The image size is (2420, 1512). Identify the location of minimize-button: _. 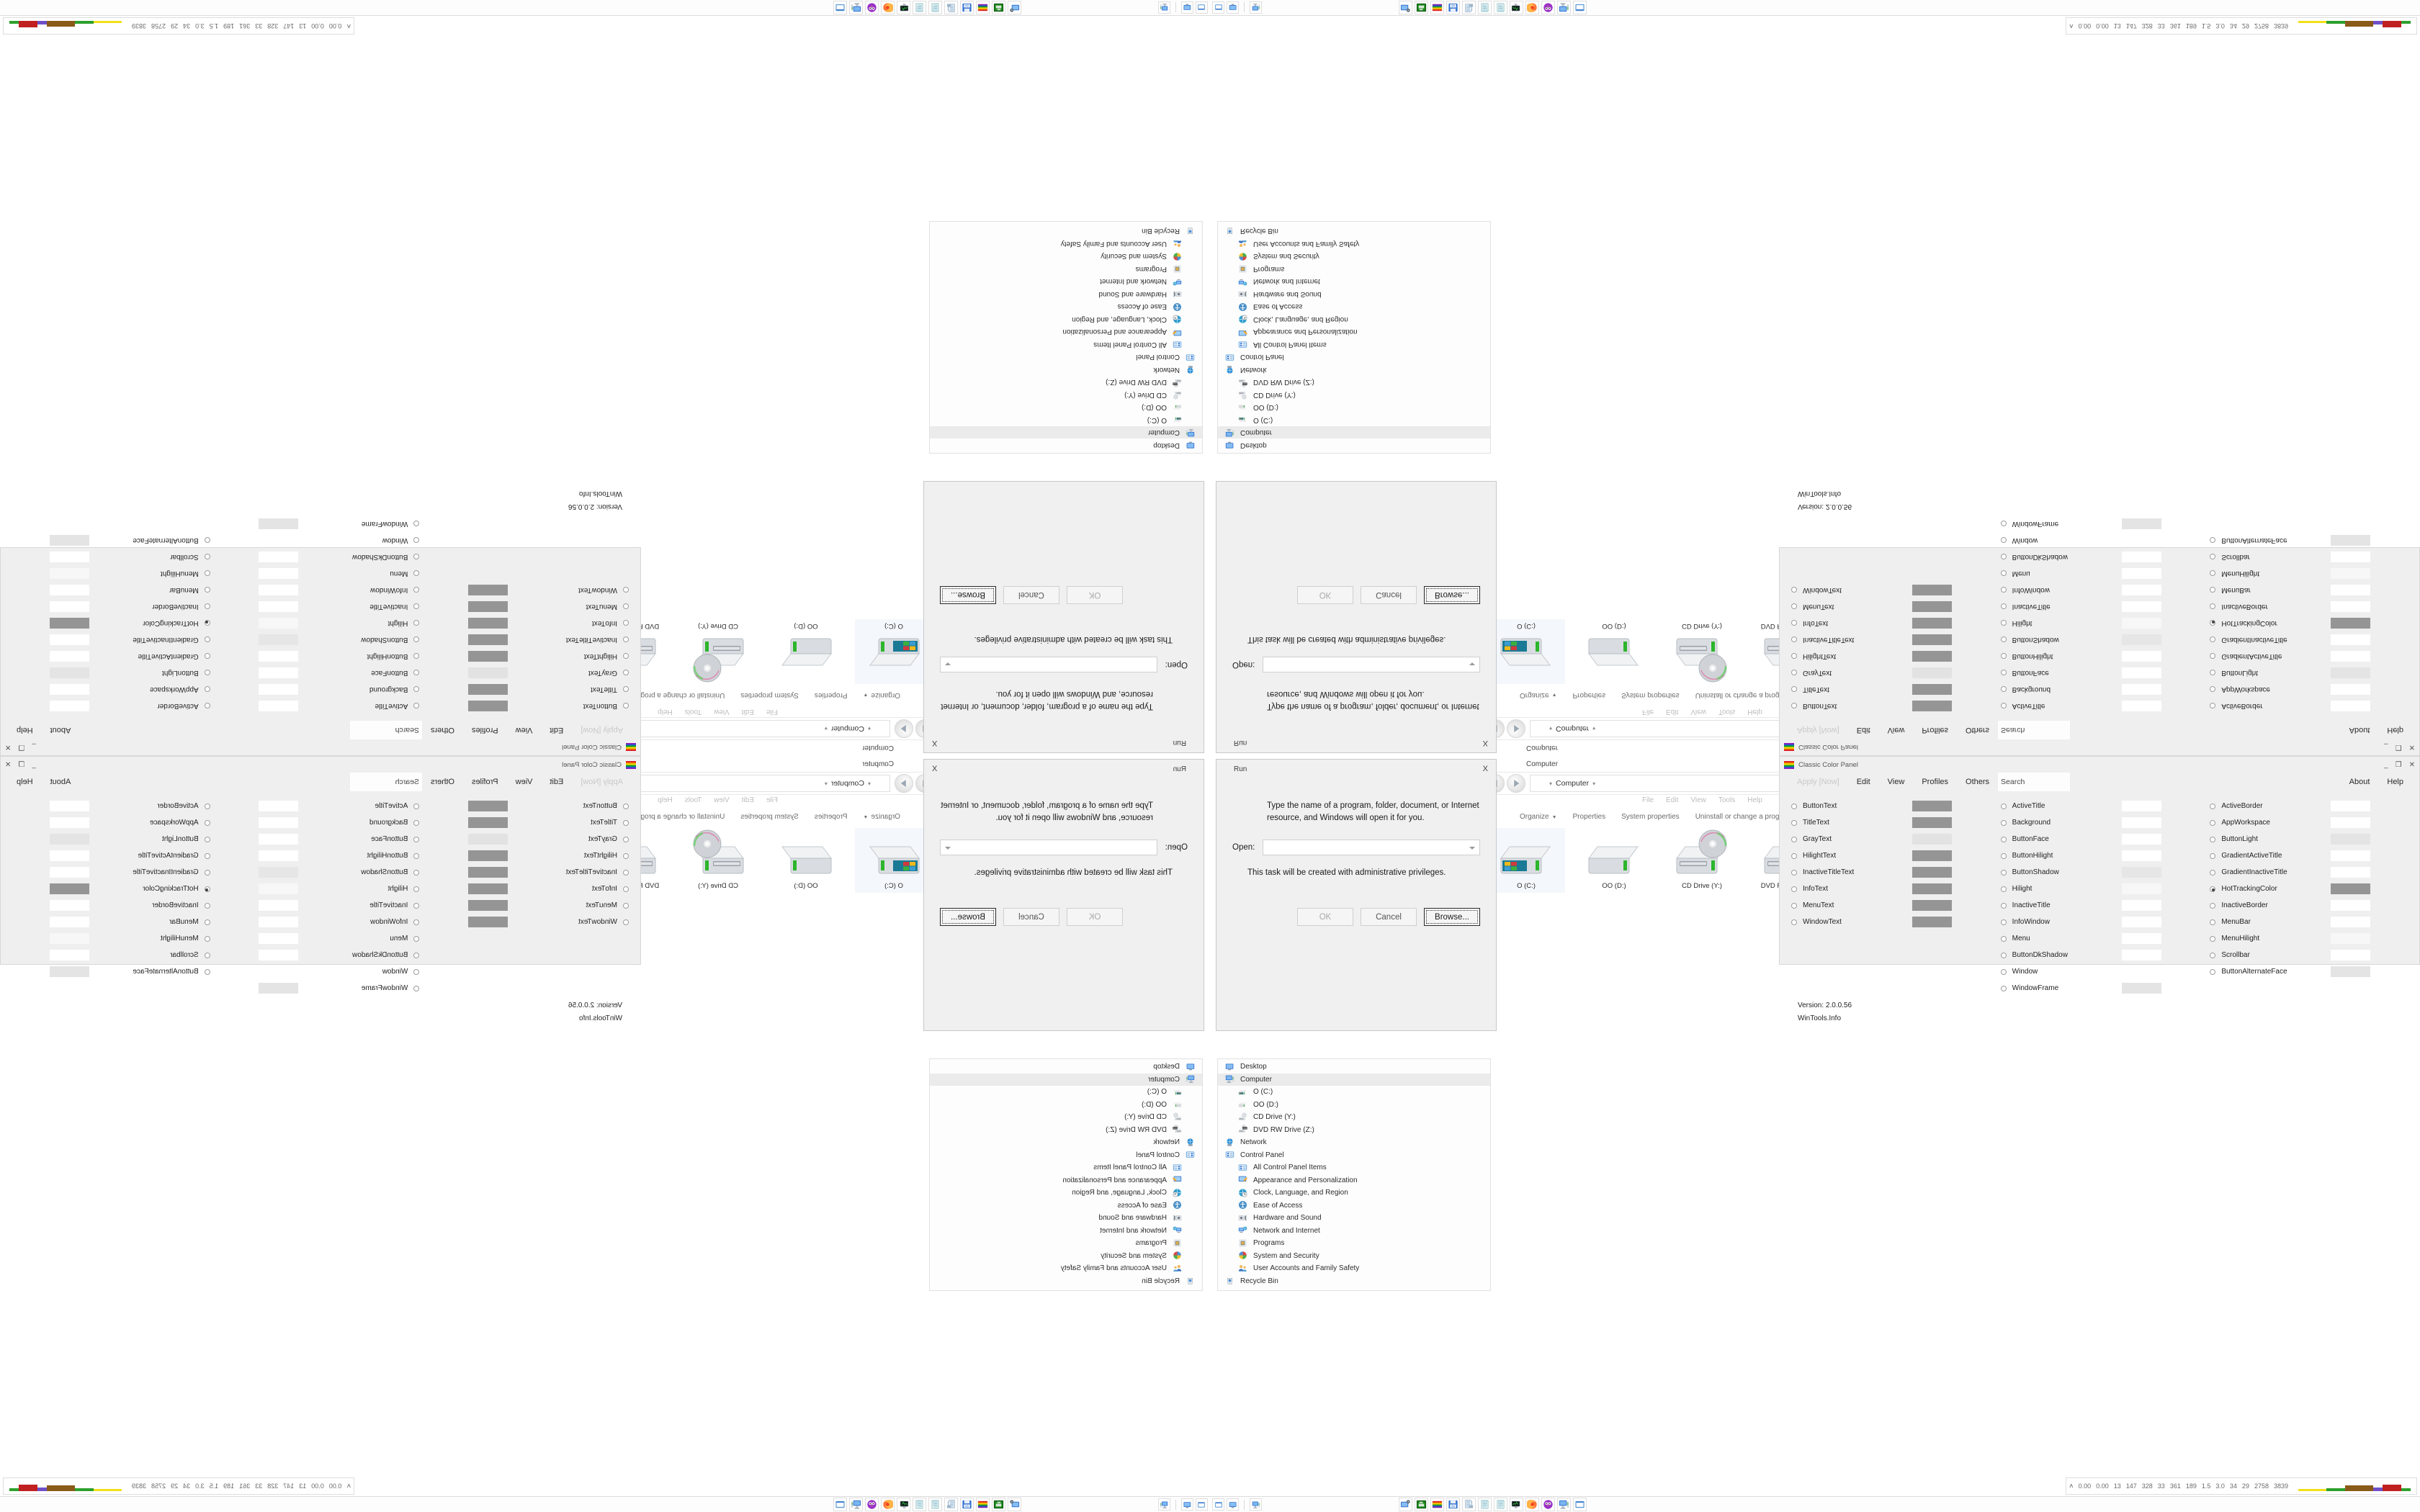
(34, 747).